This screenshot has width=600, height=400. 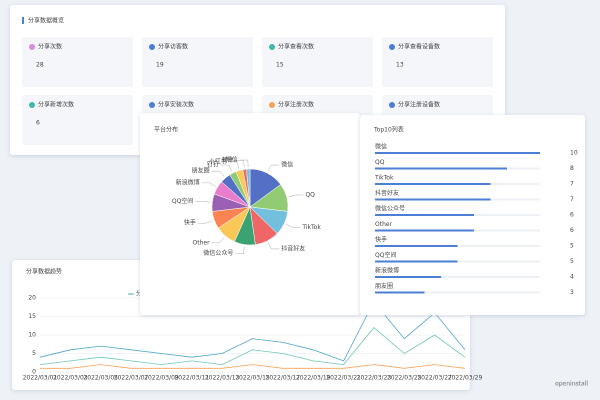 What do you see at coordinates (248, 188) in the screenshot?
I see `pie-slice` at bounding box center [248, 188].